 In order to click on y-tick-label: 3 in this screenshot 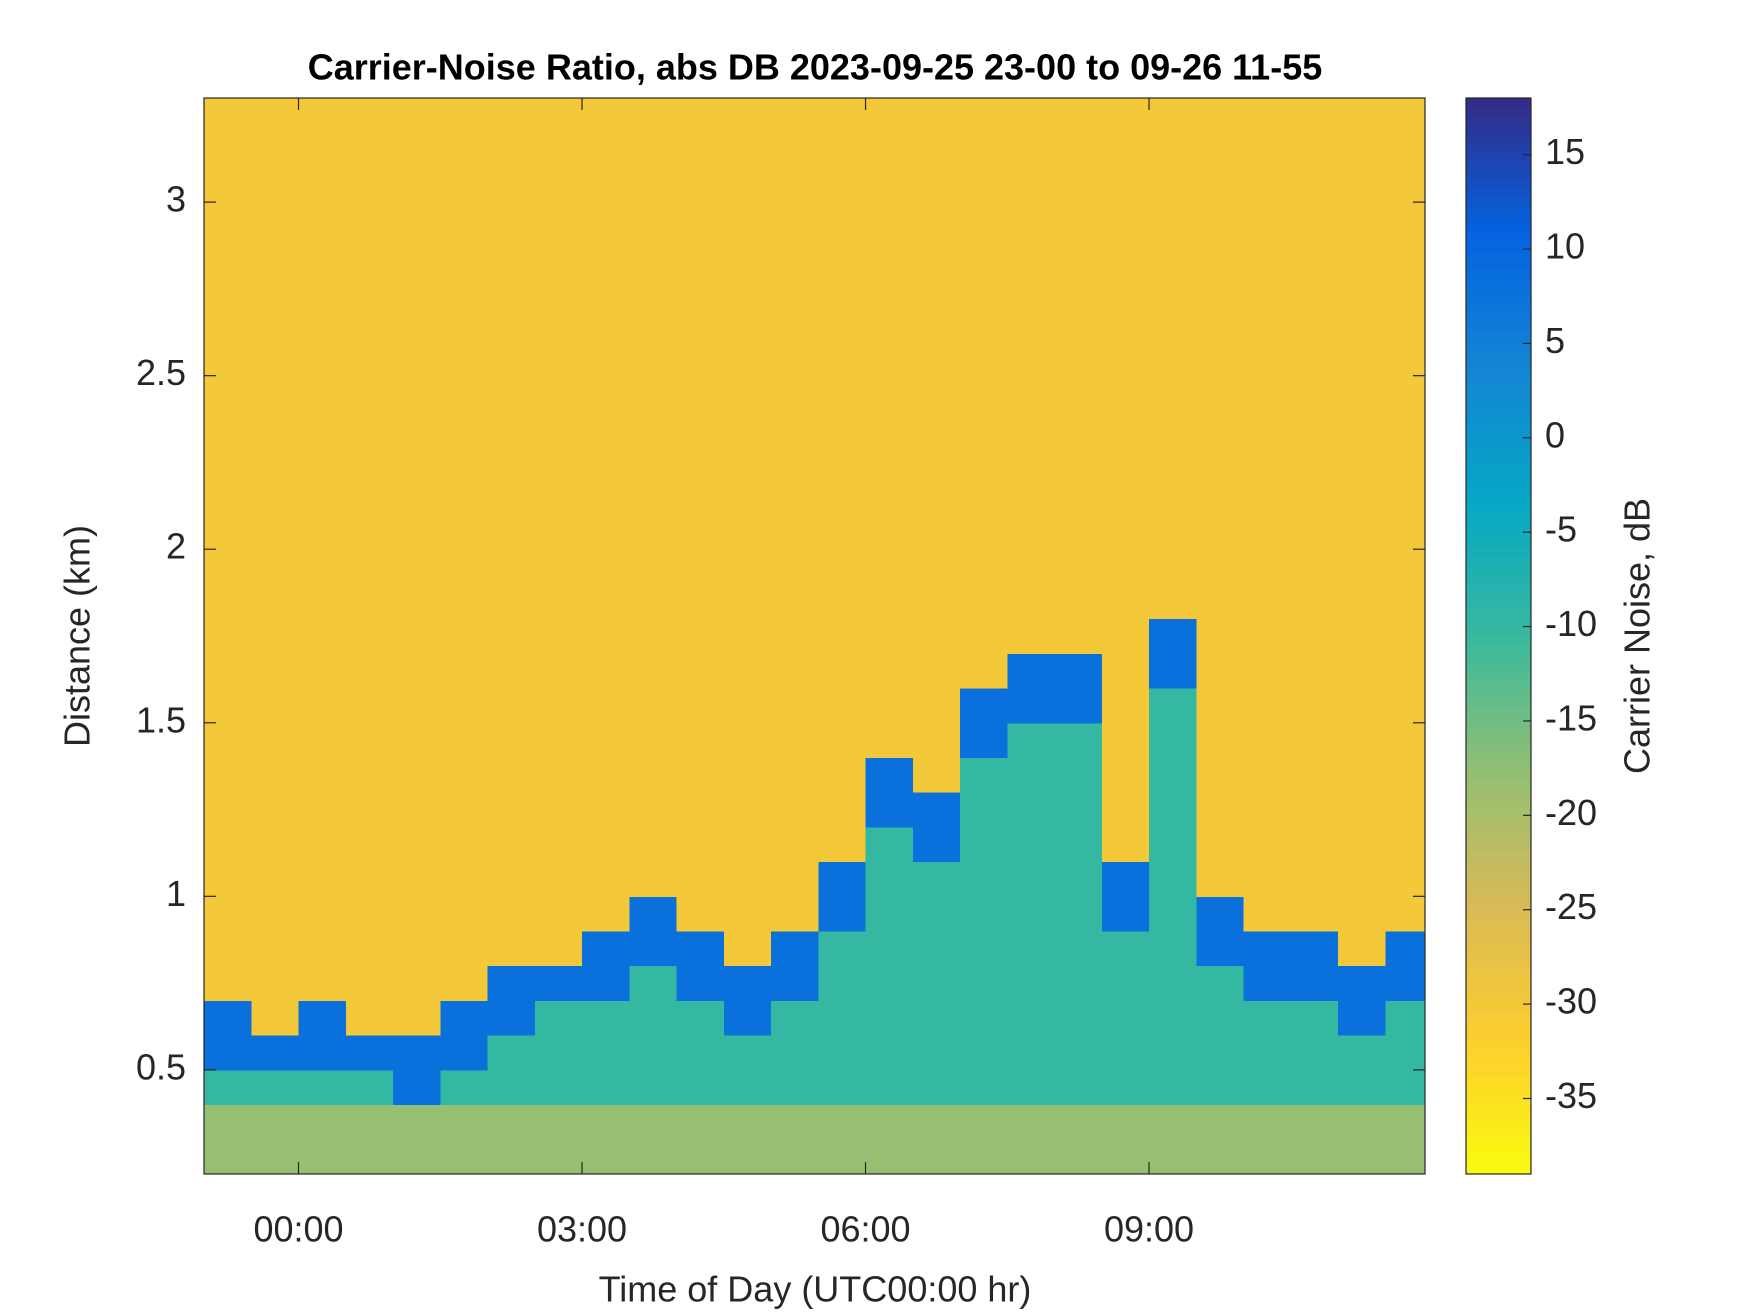, I will do `click(176, 199)`.